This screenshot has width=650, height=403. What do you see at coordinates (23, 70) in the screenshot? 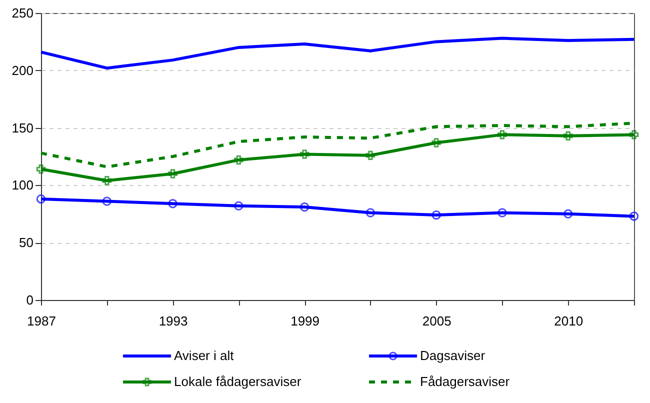
I see `y-tick-label: 200` at bounding box center [23, 70].